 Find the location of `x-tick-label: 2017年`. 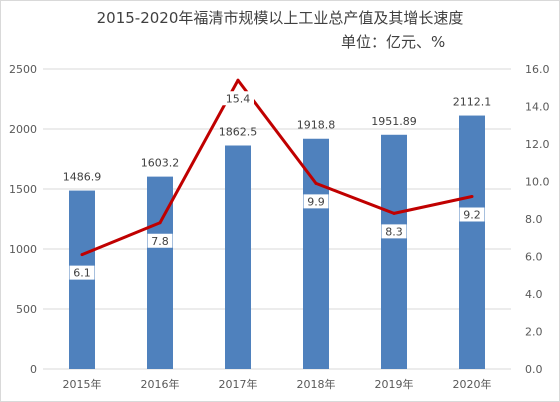

x-tick-label: 2017年 is located at coordinates (238, 384).